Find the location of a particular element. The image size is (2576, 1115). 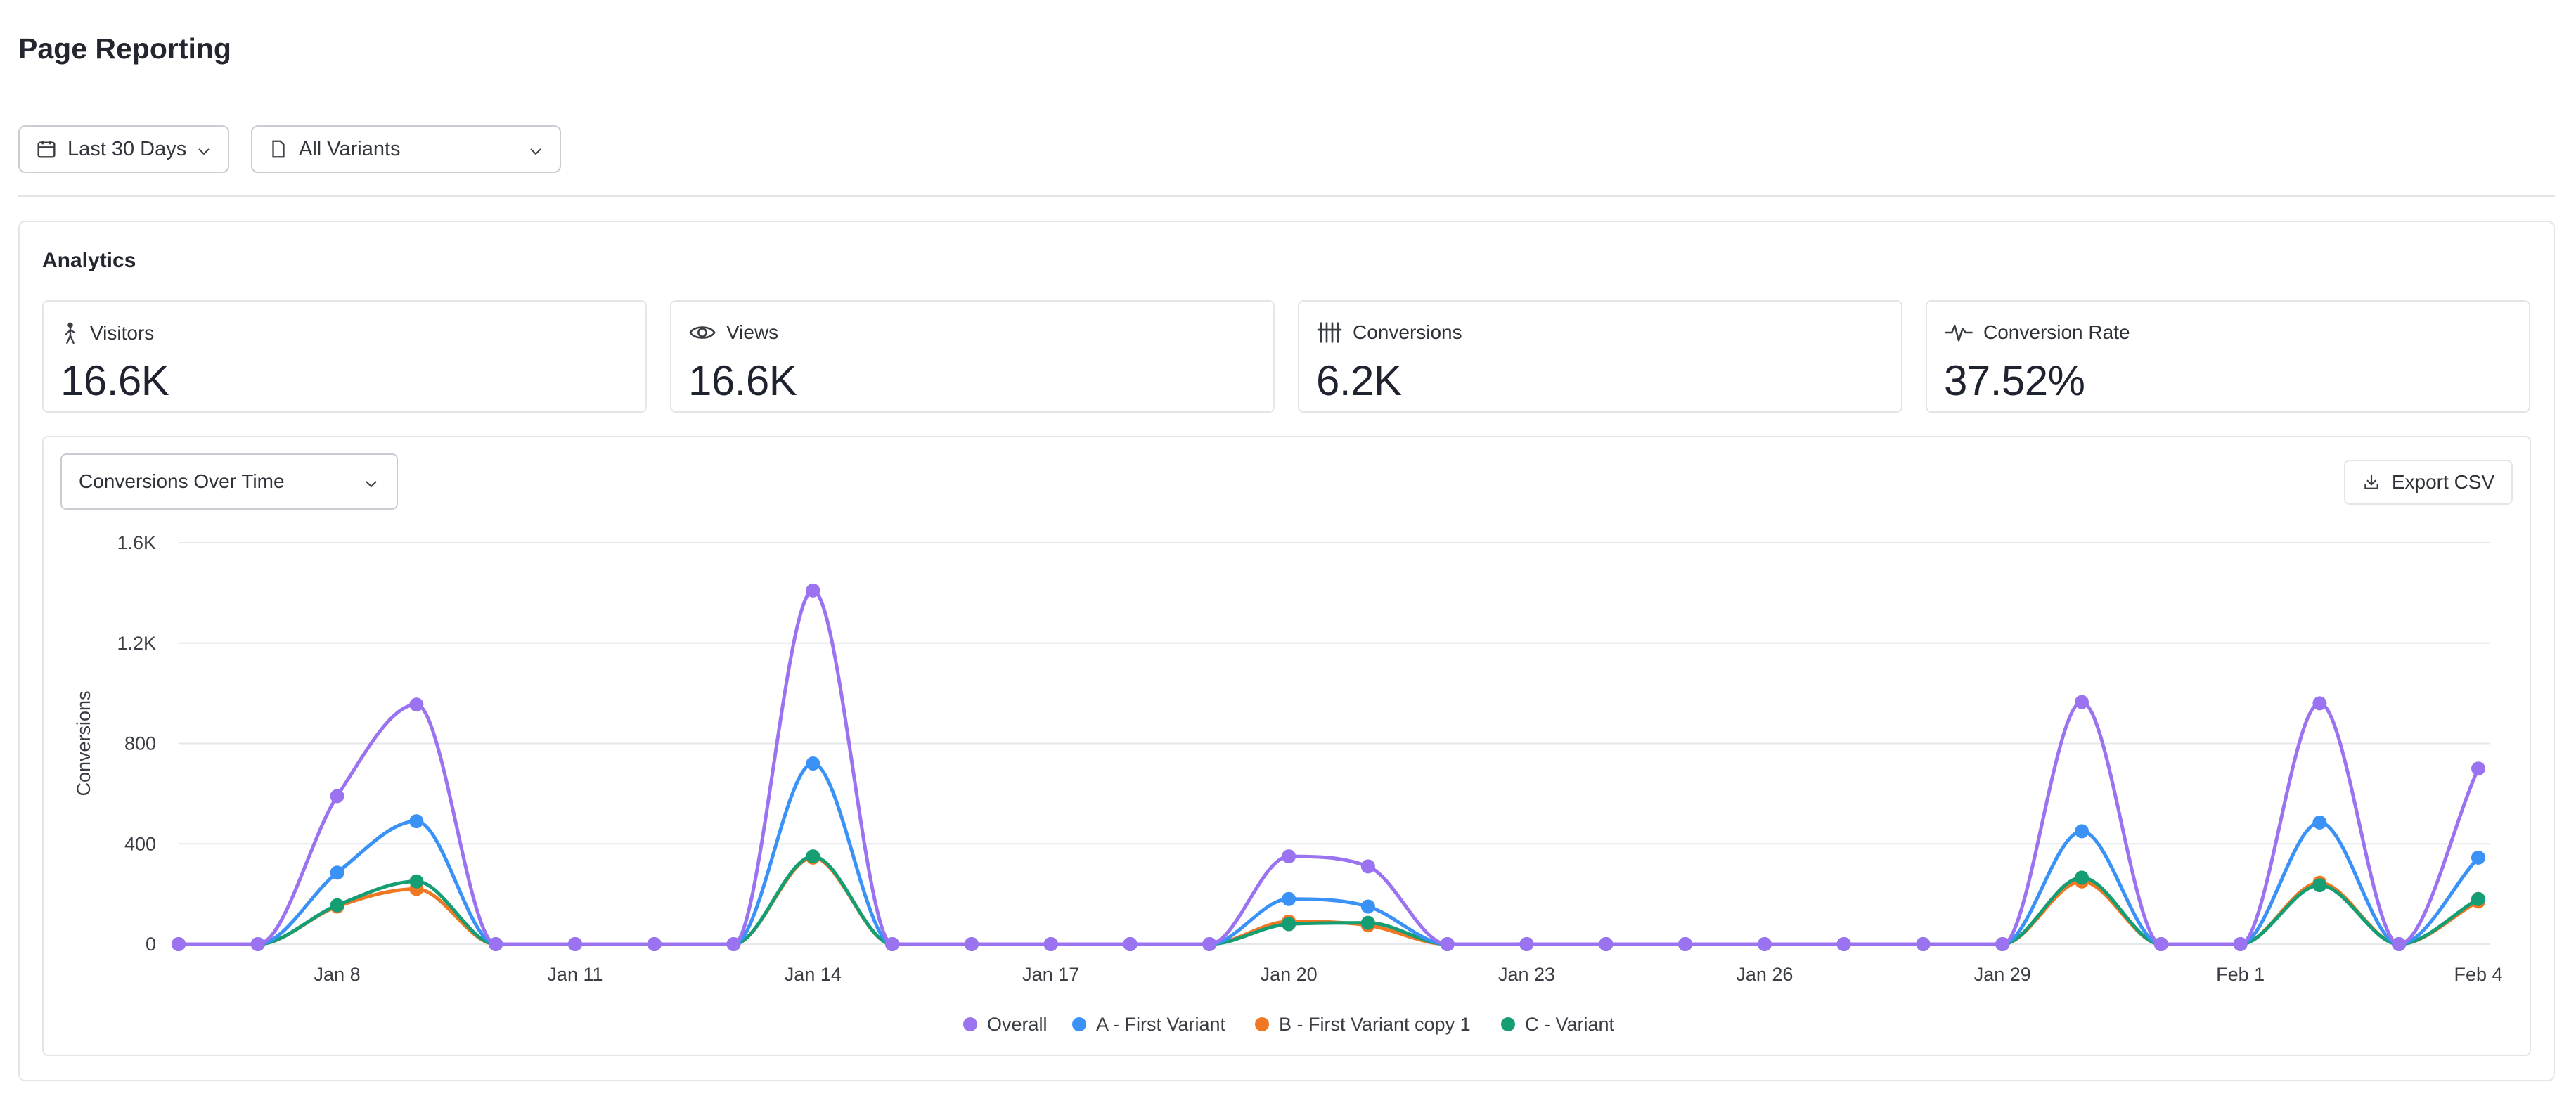

stat-label: Visitors is located at coordinates (122, 333).